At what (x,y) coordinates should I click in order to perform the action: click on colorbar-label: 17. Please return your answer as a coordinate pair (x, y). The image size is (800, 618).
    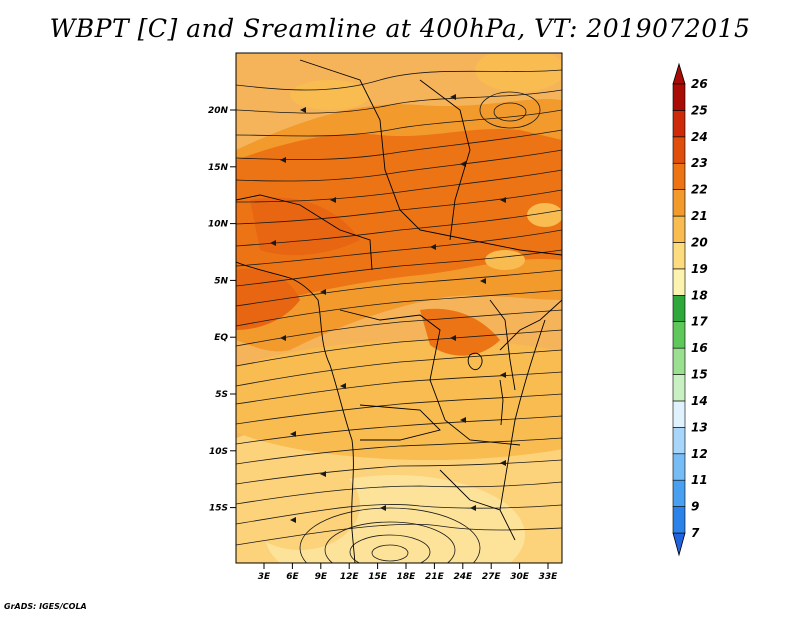
    Looking at the image, I should click on (699, 322).